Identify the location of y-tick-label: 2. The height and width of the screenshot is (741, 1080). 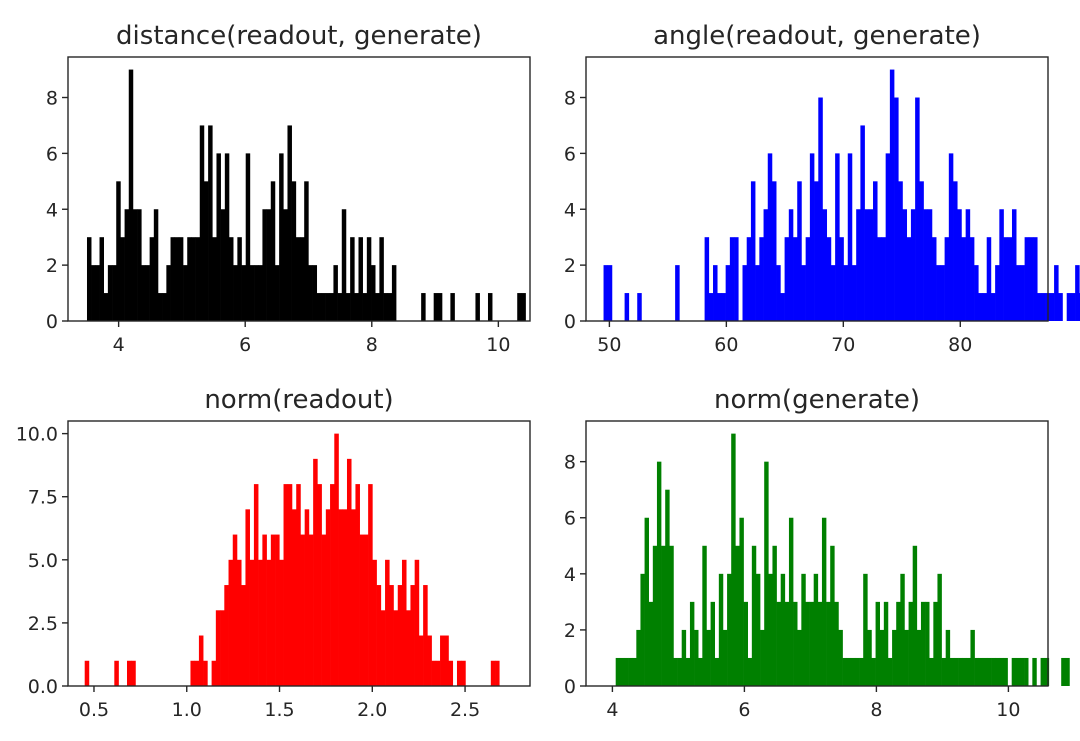
(570, 266).